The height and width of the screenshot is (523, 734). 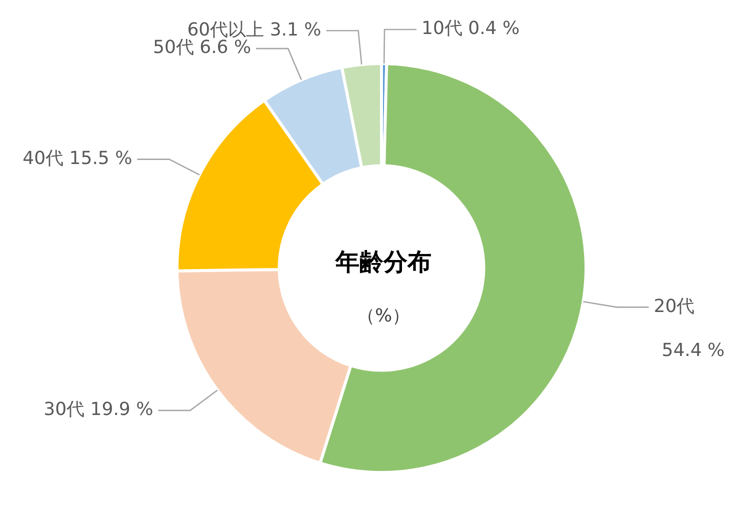 What do you see at coordinates (99, 409) in the screenshot?
I see `slice-label: 30代 19.9 %` at bounding box center [99, 409].